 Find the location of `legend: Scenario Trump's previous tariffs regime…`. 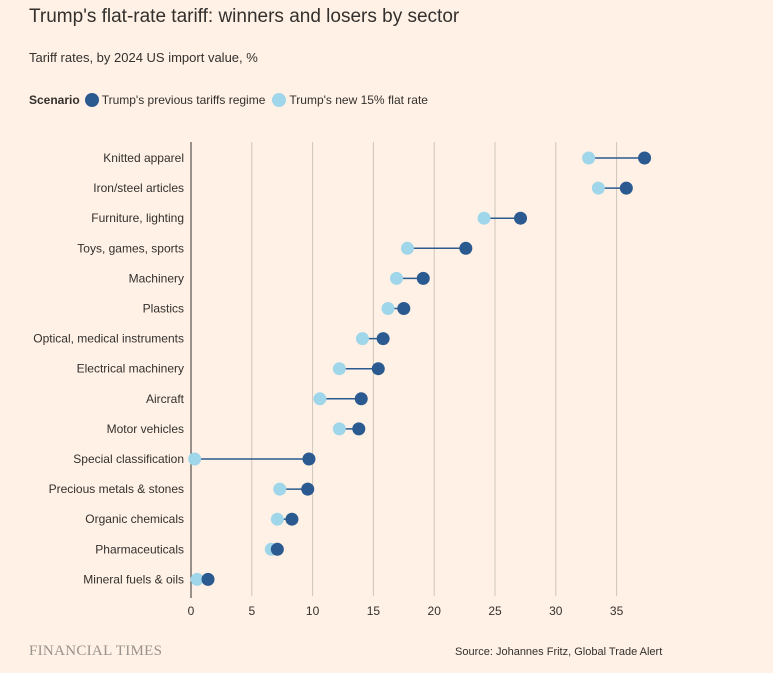

legend: Scenario Trump's previous tariffs regime… is located at coordinates (232, 100).